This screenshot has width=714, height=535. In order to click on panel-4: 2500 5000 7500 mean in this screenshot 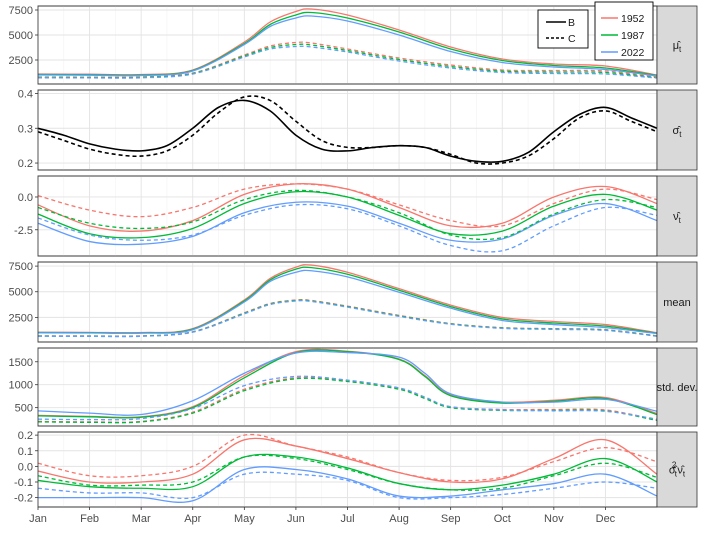, I will do `click(353, 302)`.